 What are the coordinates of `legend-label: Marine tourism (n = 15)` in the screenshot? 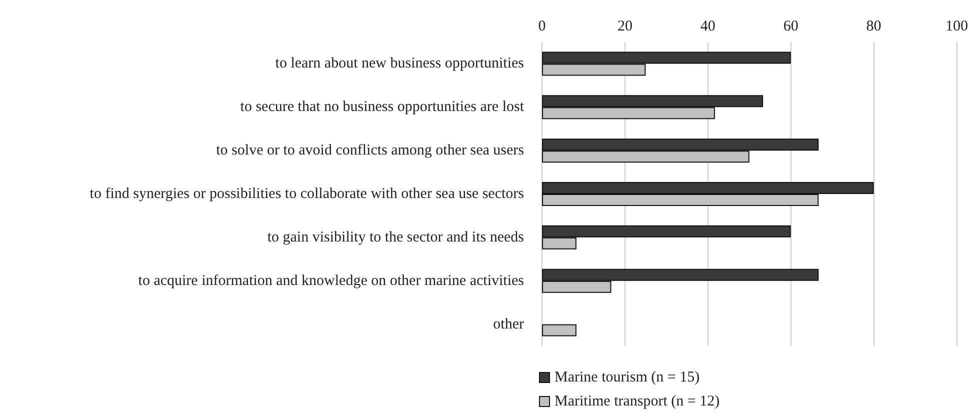 It's located at (627, 378).